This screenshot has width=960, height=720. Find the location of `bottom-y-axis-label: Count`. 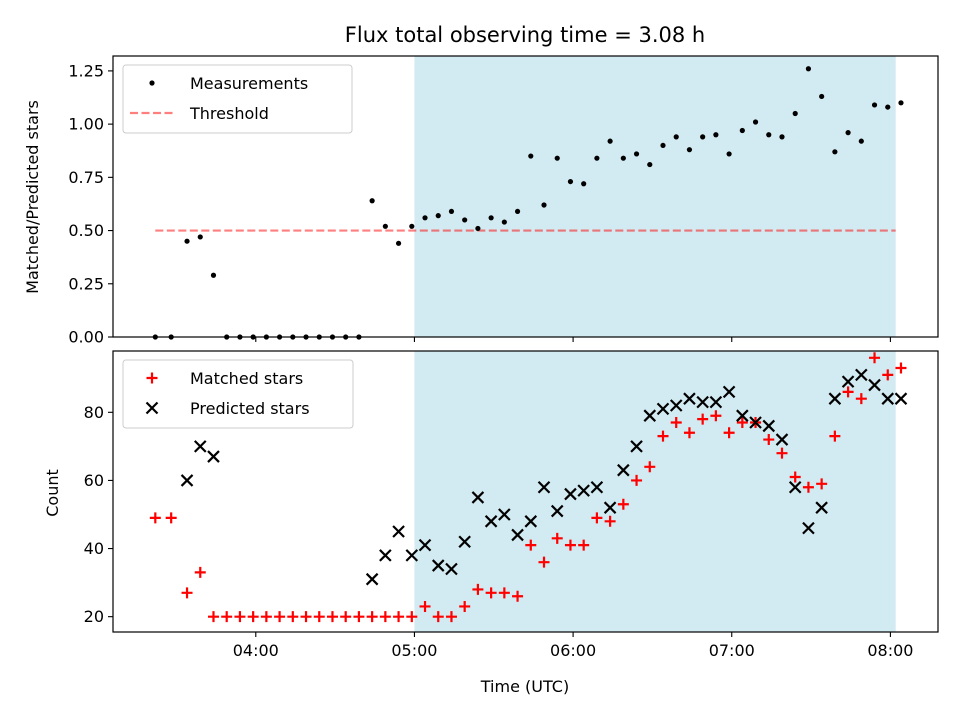

bottom-y-axis-label: Count is located at coordinates (52, 493).